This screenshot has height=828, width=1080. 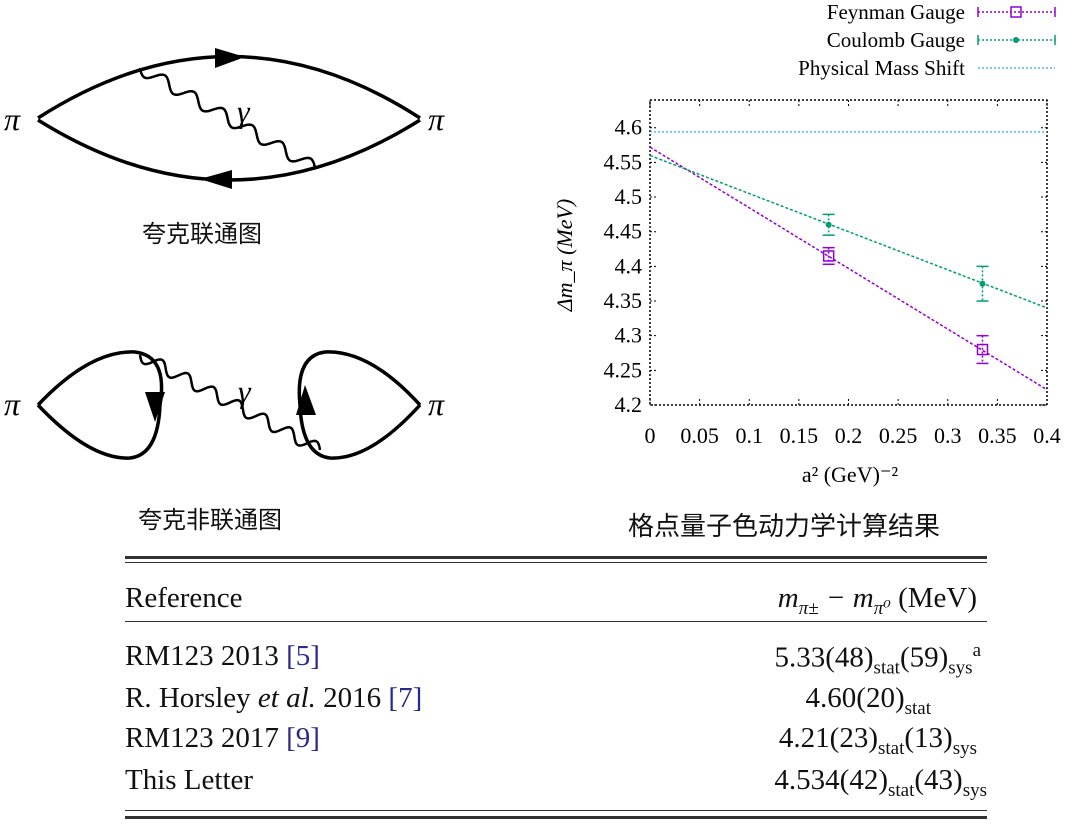 What do you see at coordinates (189, 780) in the screenshot?
I see `reference-name: This Letter` at bounding box center [189, 780].